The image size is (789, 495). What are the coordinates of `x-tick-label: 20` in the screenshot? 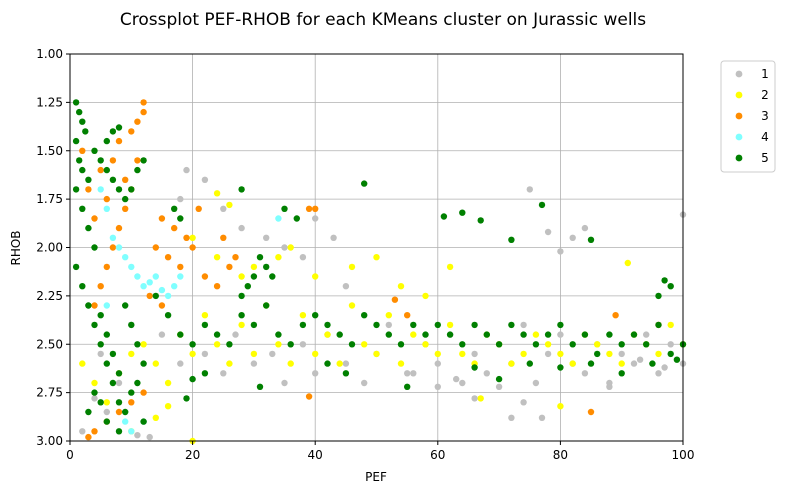 It's located at (192, 455).